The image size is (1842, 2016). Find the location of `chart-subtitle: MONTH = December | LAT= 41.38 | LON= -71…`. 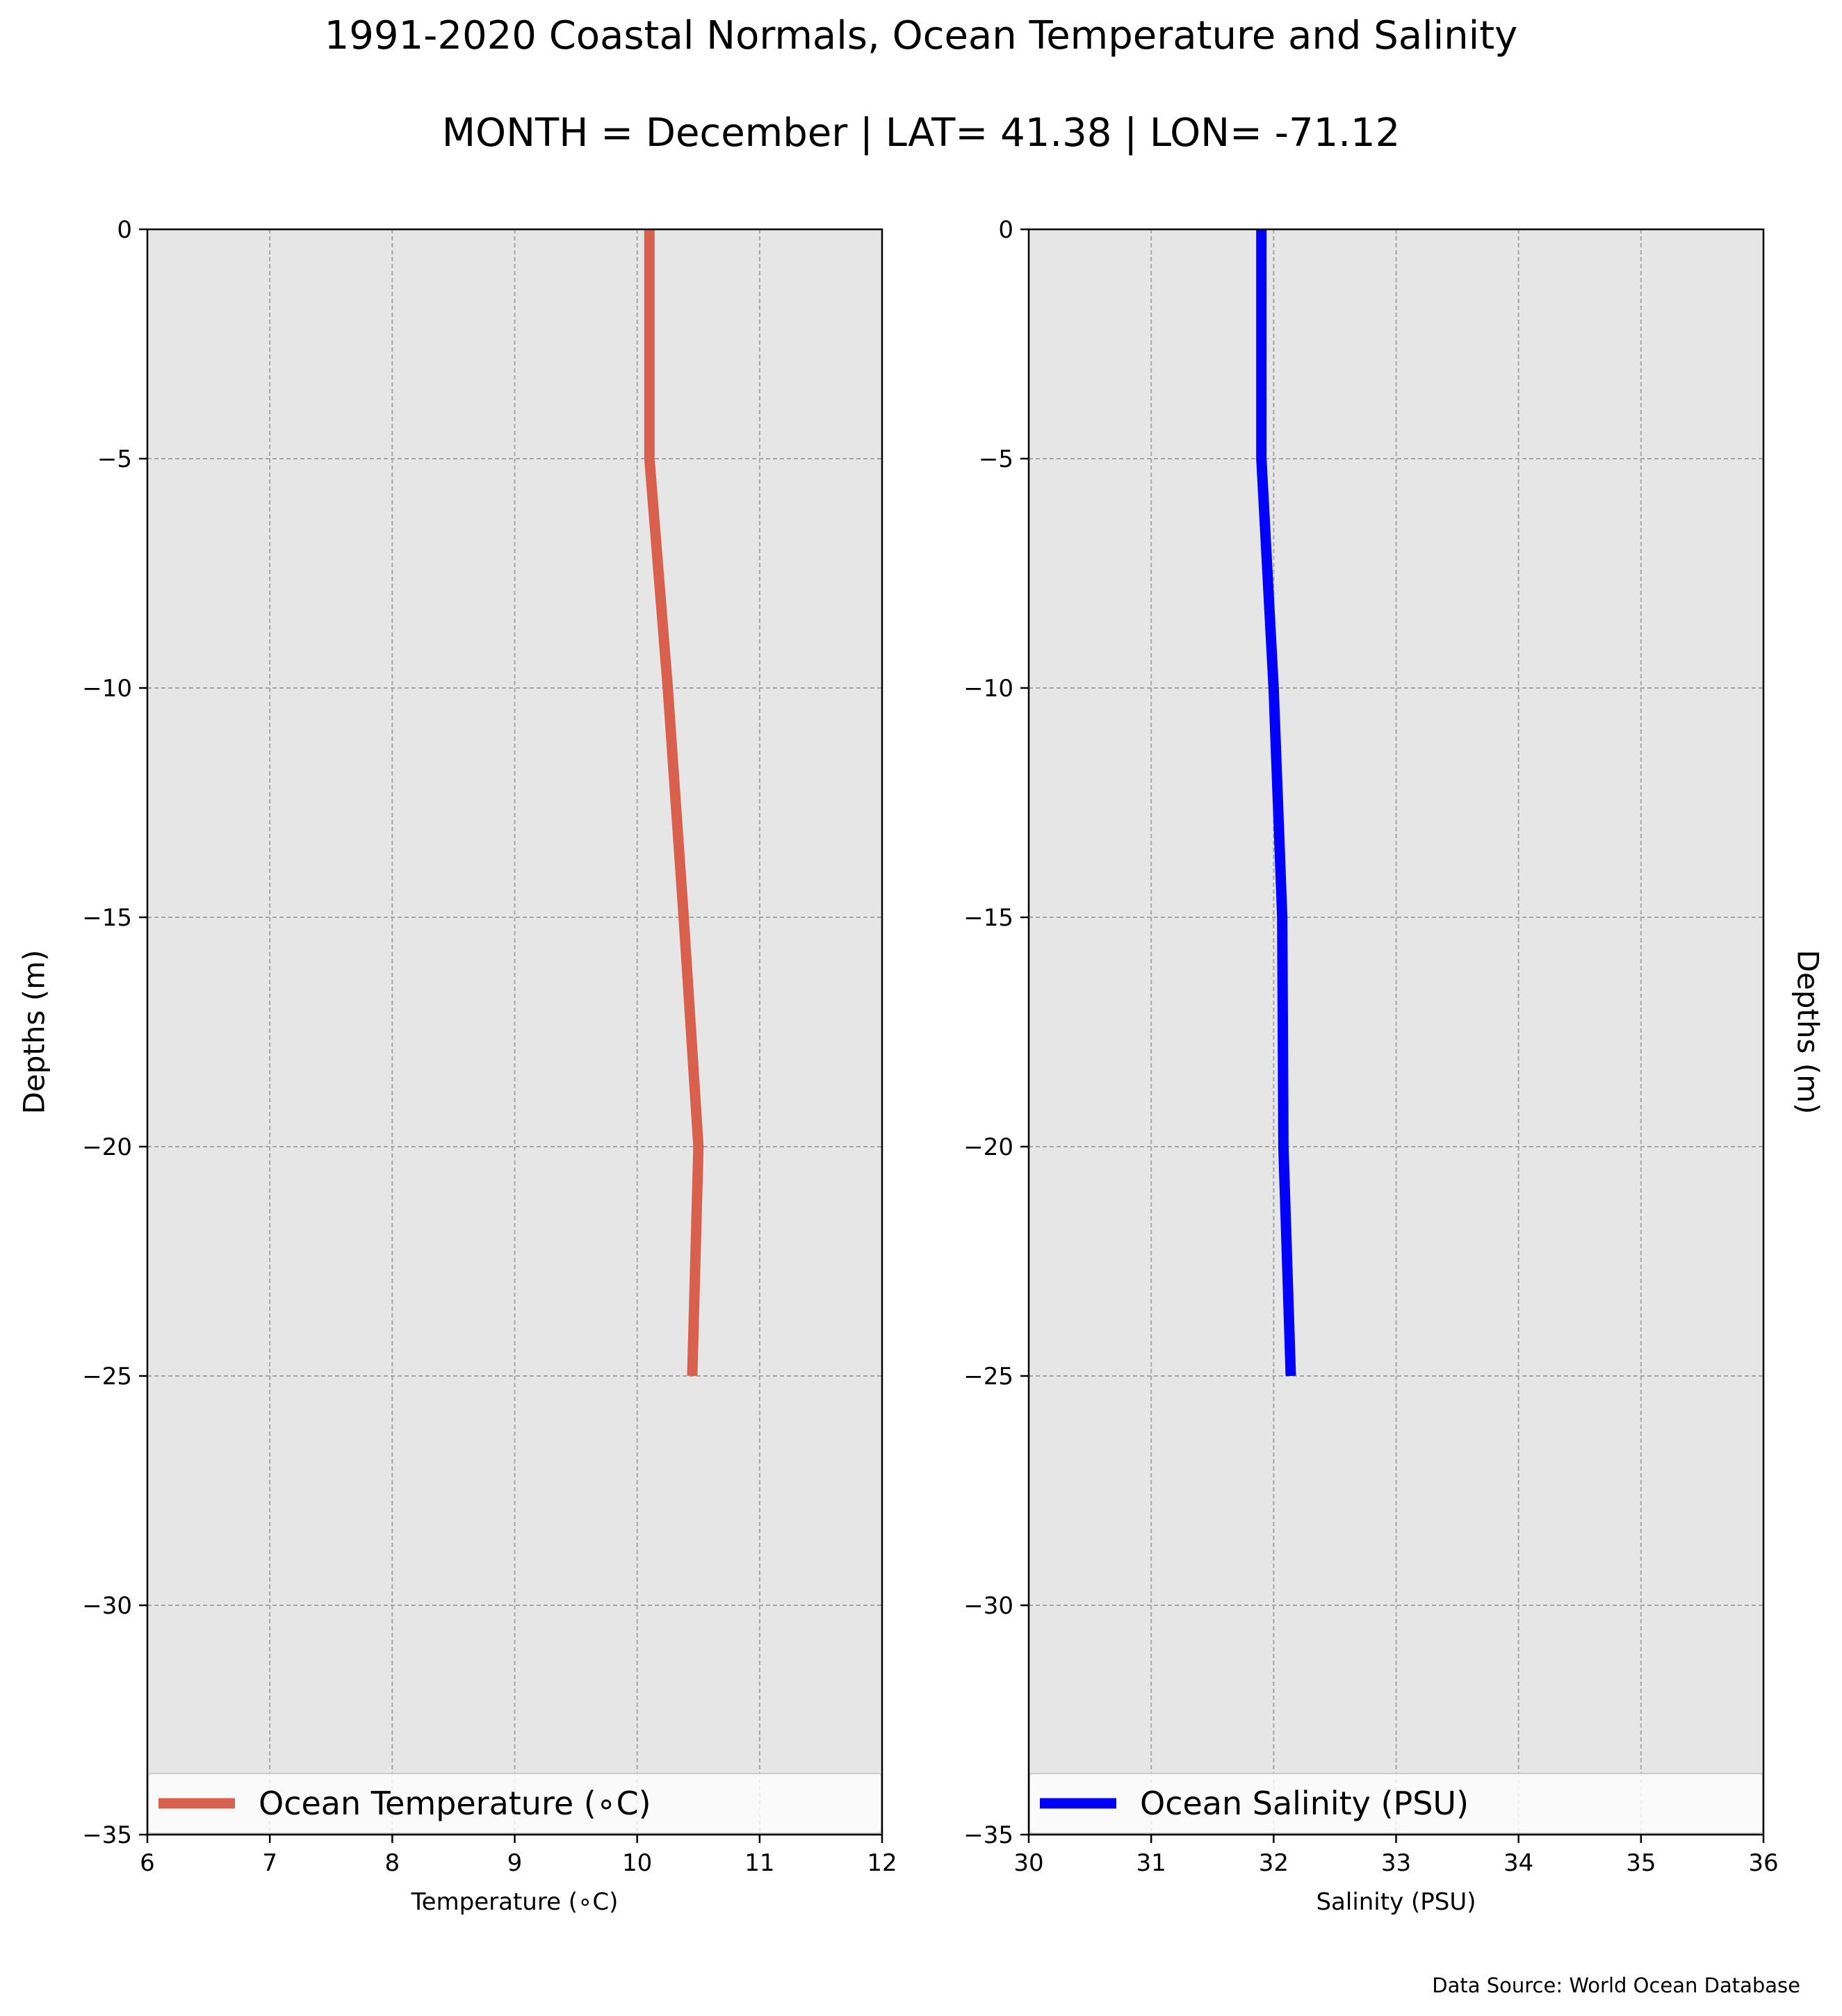

chart-subtitle: MONTH = December | LAT= 41.38 | LON= -71… is located at coordinates (922, 133).